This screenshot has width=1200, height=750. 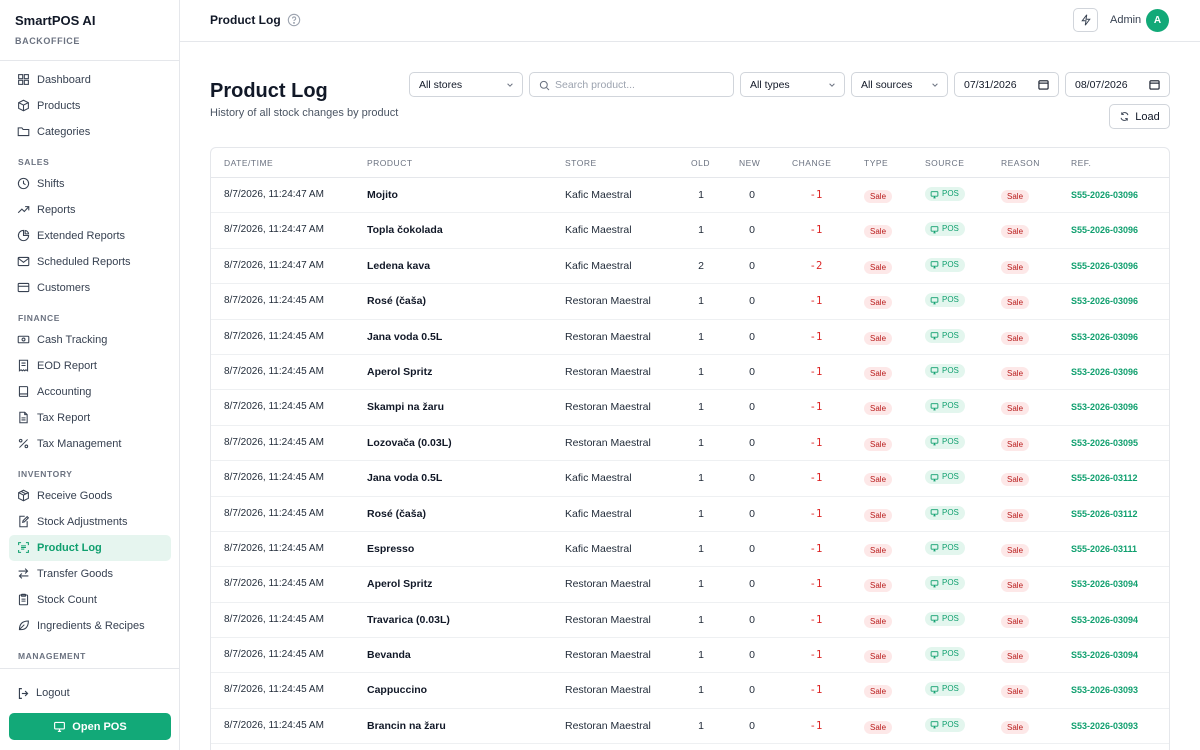 I want to click on bolt-icon, so click(x=1085, y=20).